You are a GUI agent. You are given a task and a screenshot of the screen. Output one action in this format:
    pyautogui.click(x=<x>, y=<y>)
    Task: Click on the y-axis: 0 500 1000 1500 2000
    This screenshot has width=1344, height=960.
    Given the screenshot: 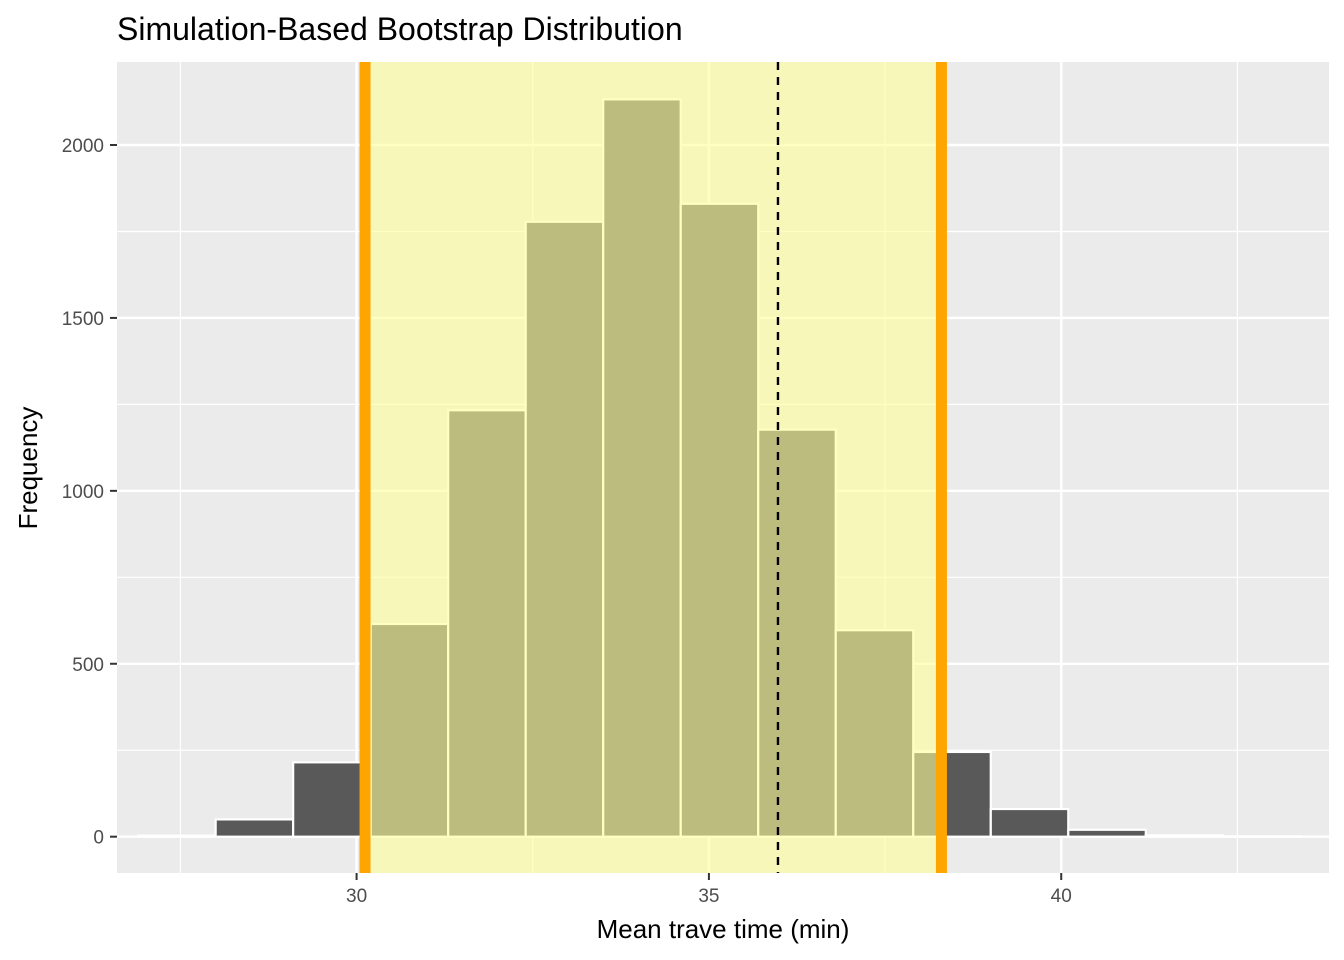 What is the action you would take?
    pyautogui.click(x=89, y=492)
    